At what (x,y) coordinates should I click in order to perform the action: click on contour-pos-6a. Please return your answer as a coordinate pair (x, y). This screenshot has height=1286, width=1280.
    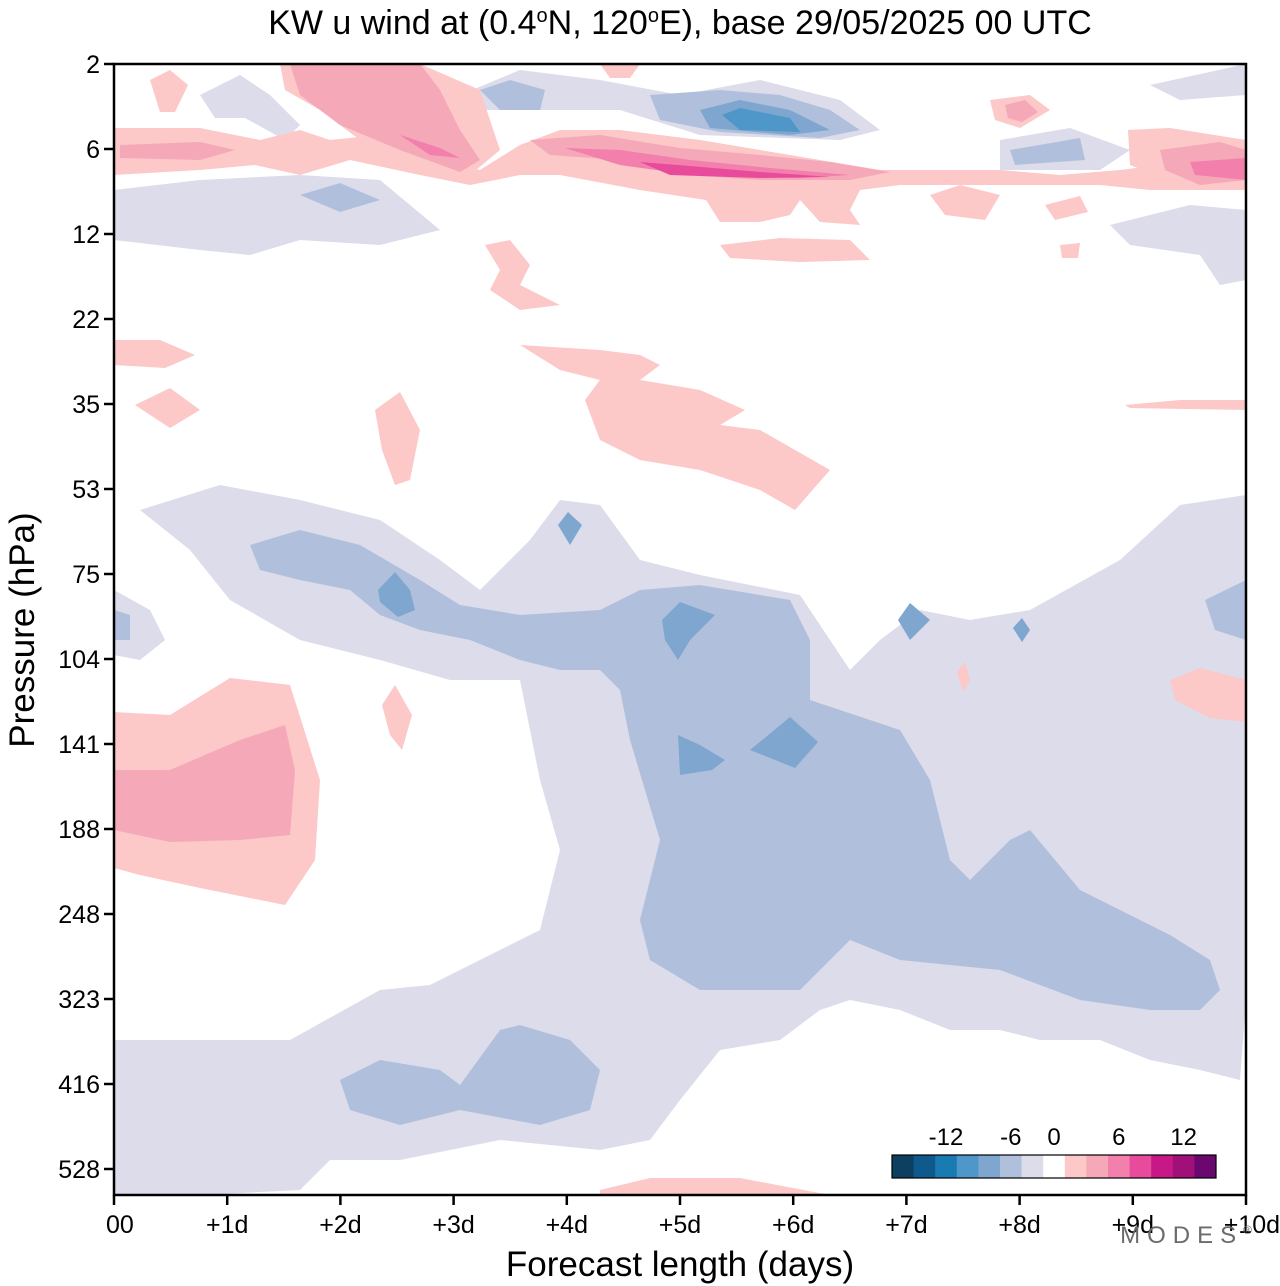
    Looking at the image, I should click on (707, 163).